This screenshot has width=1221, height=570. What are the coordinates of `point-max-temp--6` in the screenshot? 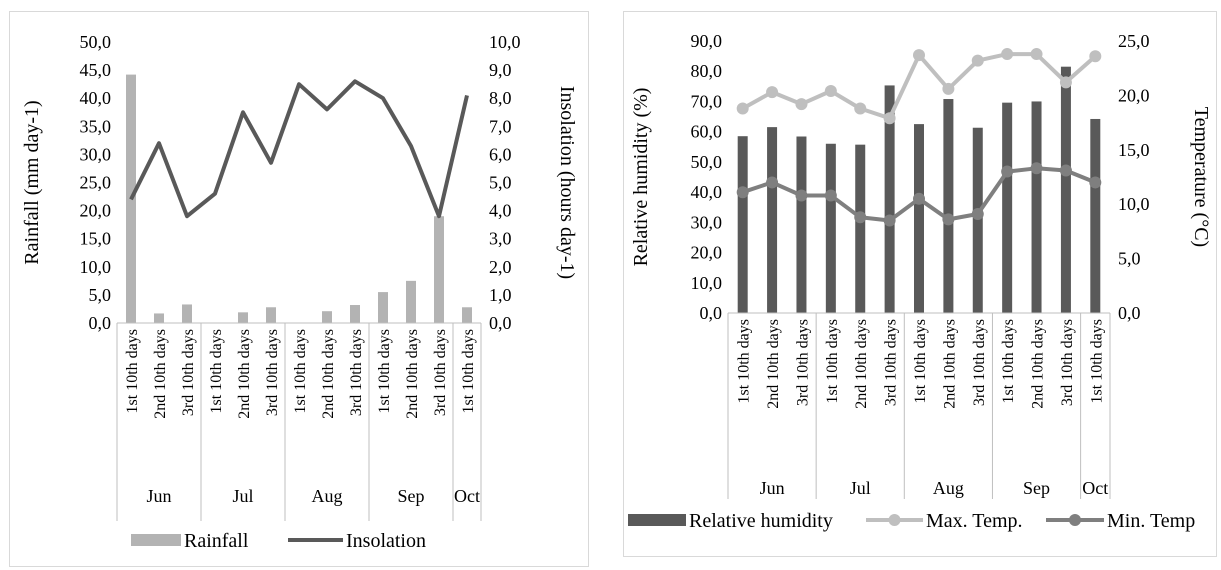 It's located at (919, 55).